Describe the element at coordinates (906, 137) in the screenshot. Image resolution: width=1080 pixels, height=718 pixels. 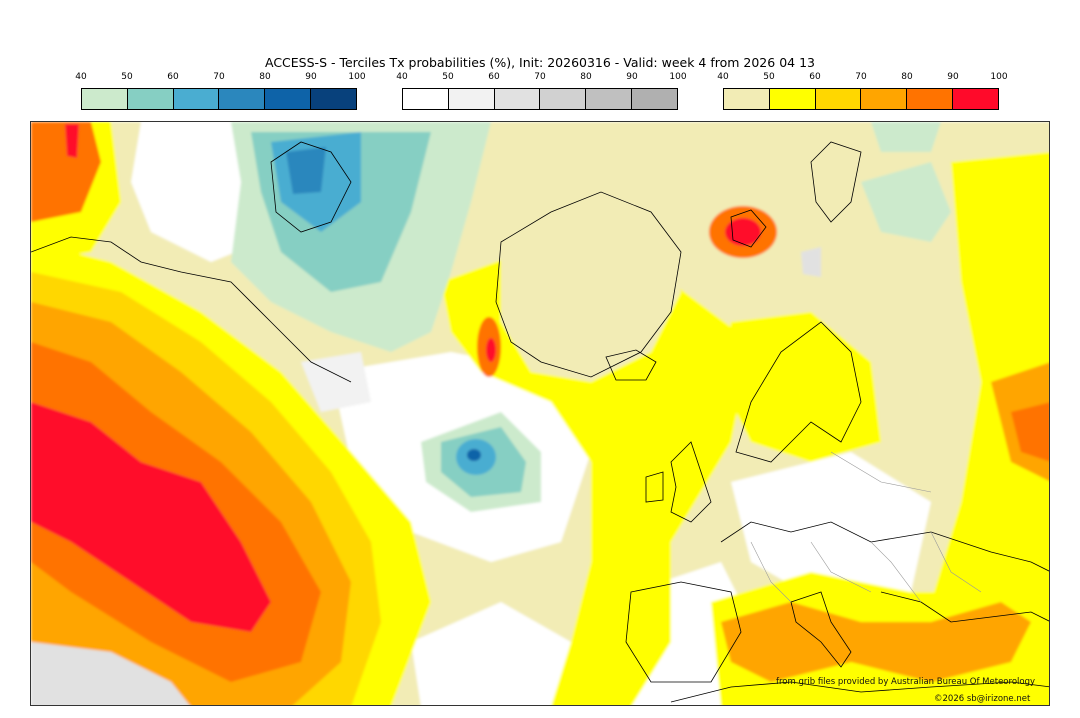
I see `field-green-far-north` at that location.